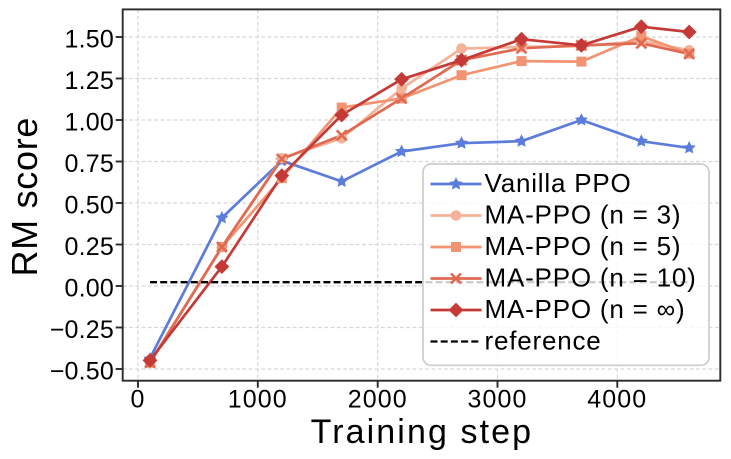  What do you see at coordinates (82, 330) in the screenshot?
I see `svg-text: −0.25` at bounding box center [82, 330].